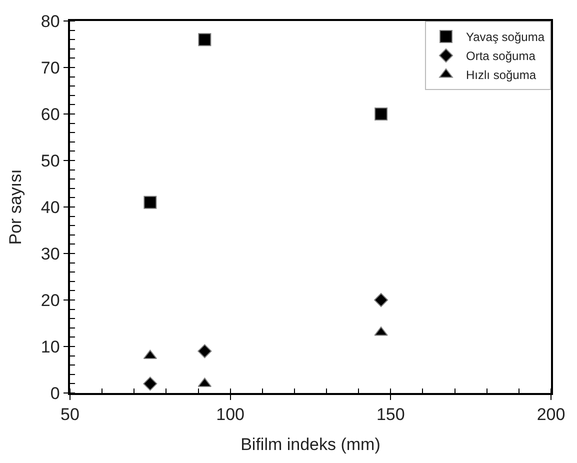 The image size is (577, 463). Describe the element at coordinates (390, 414) in the screenshot. I see `x-tick-label: 150` at that location.